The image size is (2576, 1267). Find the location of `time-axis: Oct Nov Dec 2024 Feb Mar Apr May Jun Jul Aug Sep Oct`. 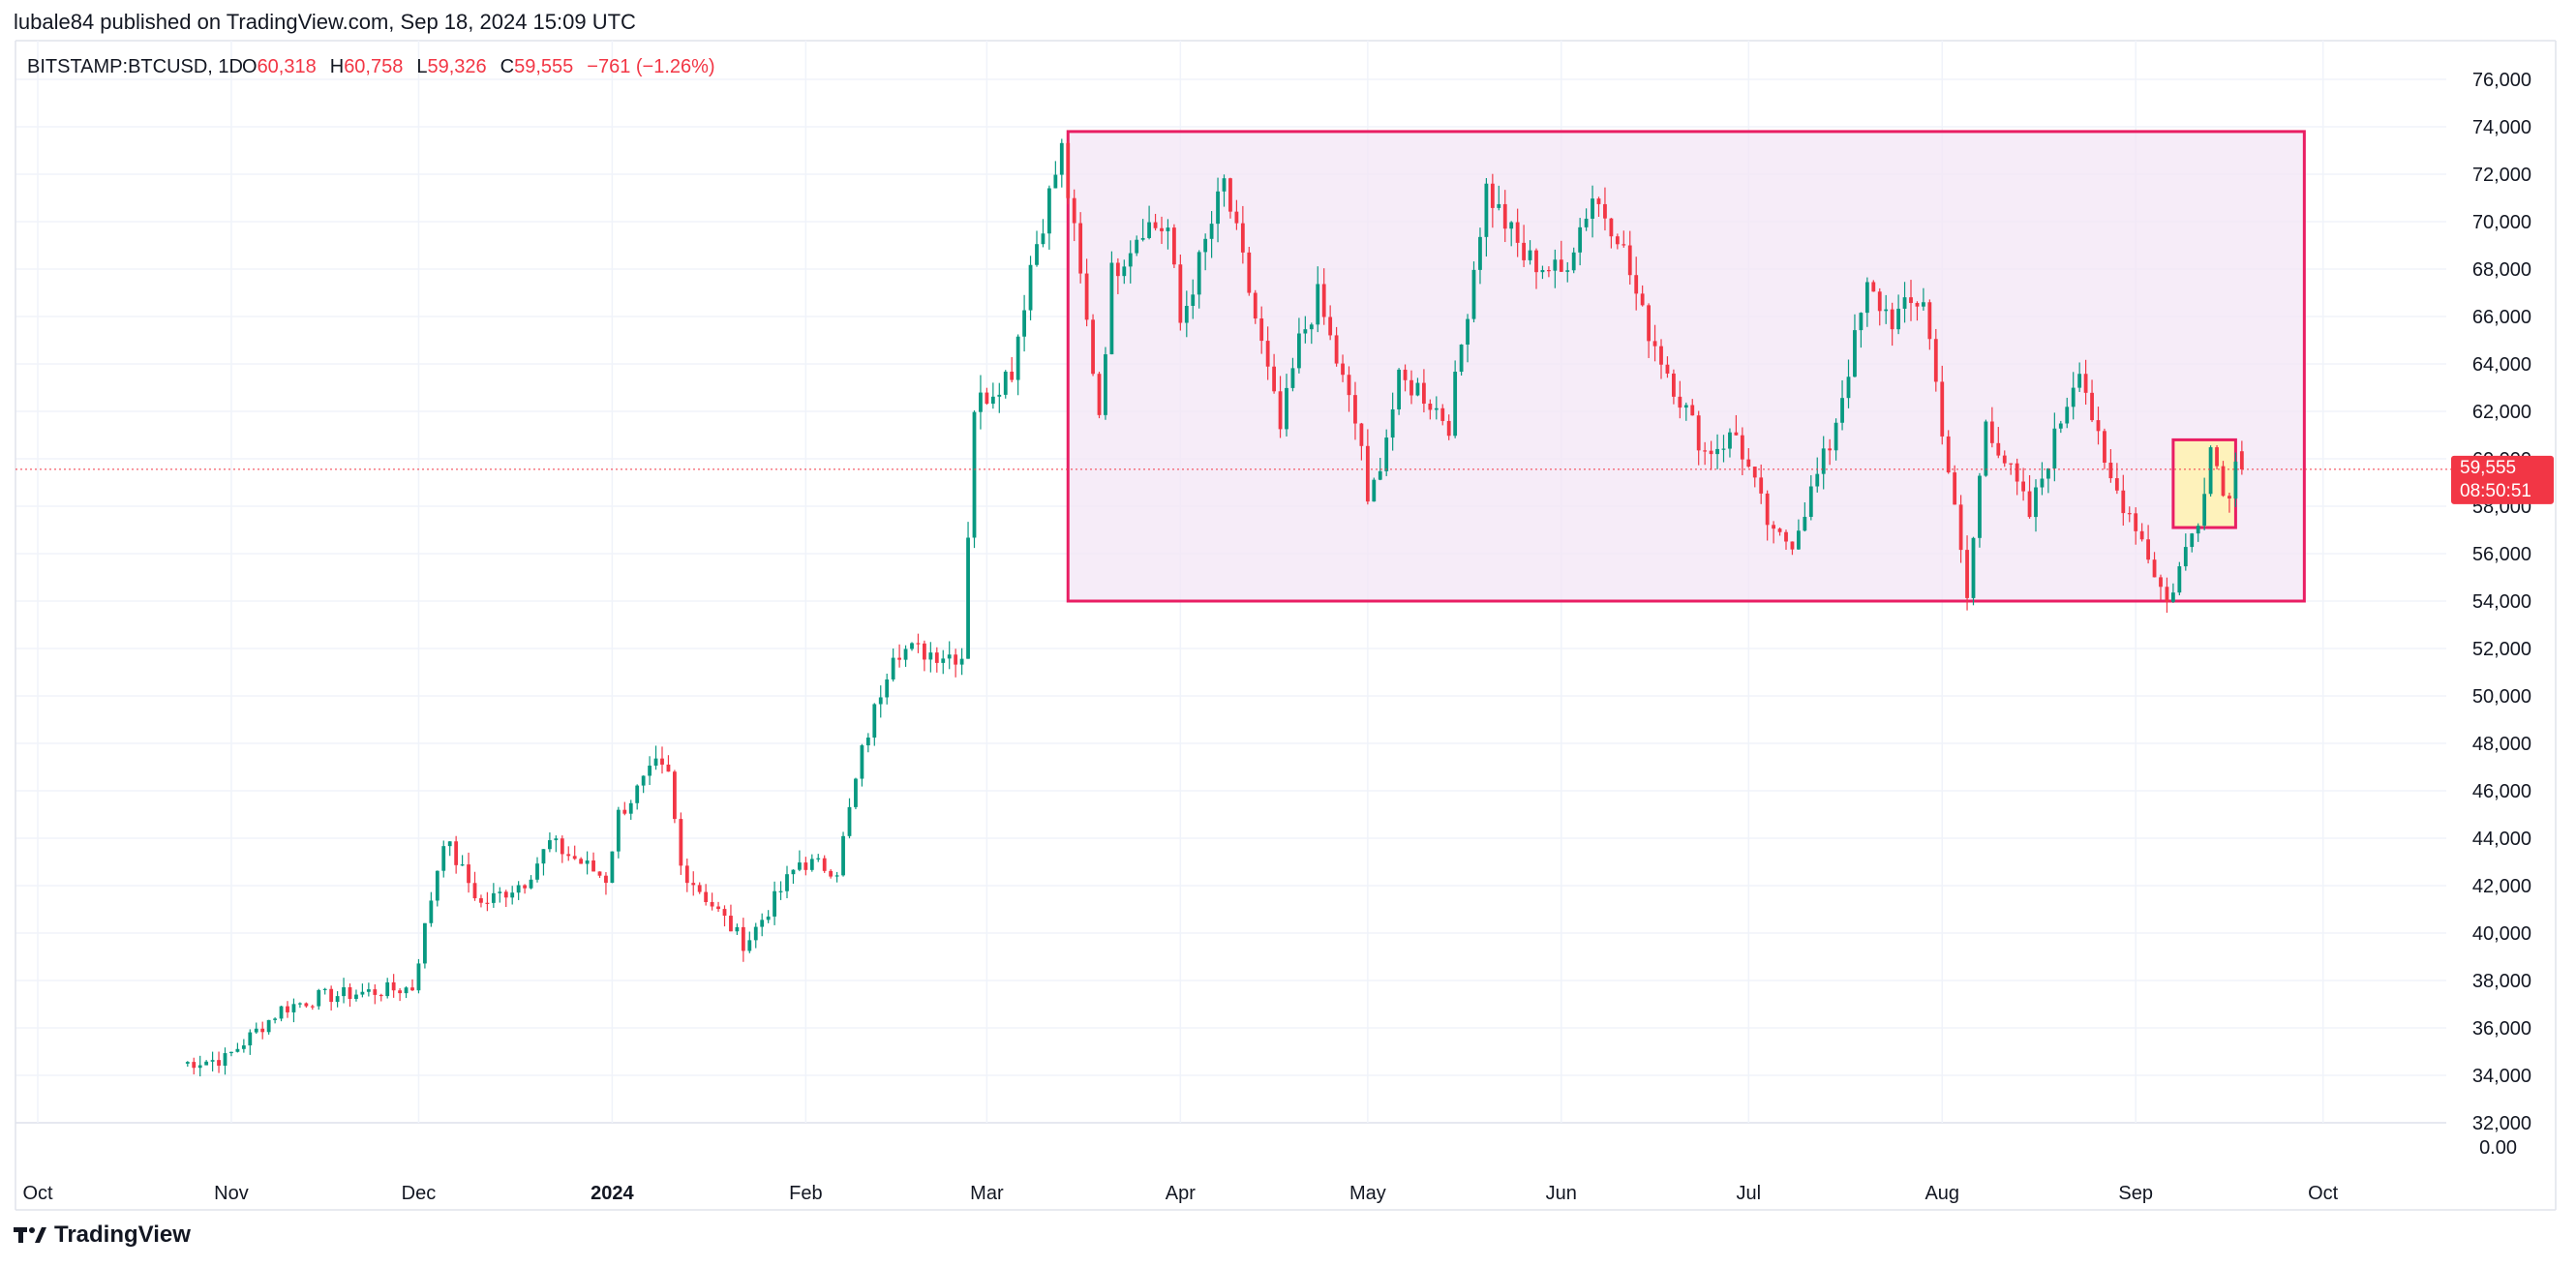

time-axis: Oct Nov Dec 2024 Feb Mar Apr May Jun Jul Aug Sep Oct is located at coordinates (1180, 1193).